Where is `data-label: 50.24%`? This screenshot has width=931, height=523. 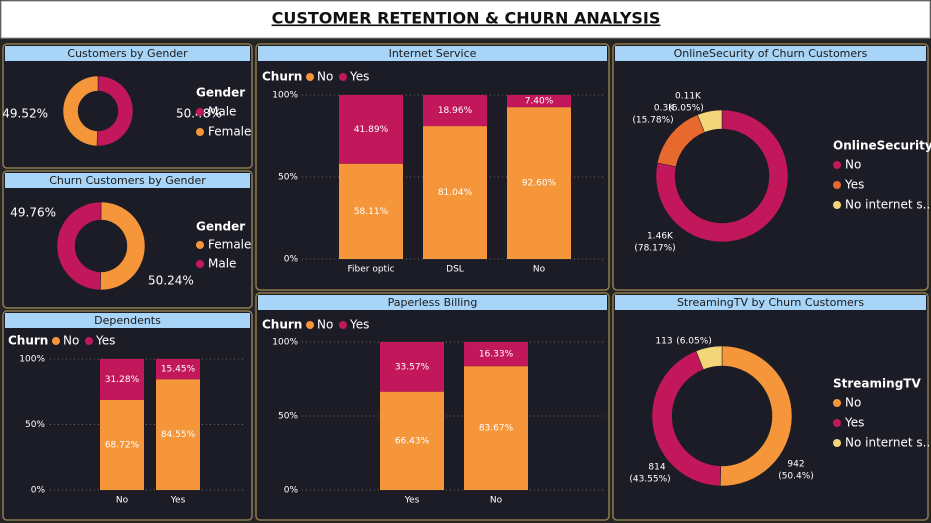 data-label: 50.24% is located at coordinates (171, 281).